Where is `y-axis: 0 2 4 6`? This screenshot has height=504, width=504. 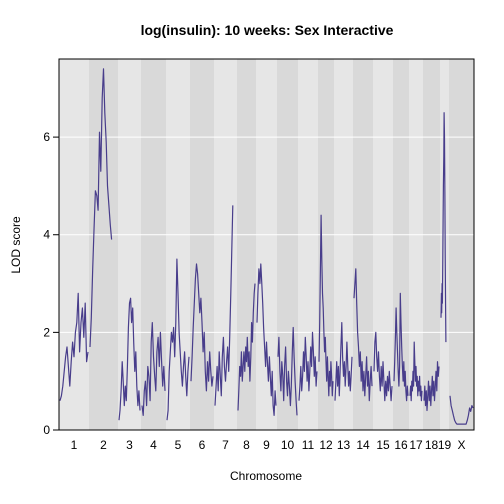 y-axis: 0 2 4 6 is located at coordinates (51, 283).